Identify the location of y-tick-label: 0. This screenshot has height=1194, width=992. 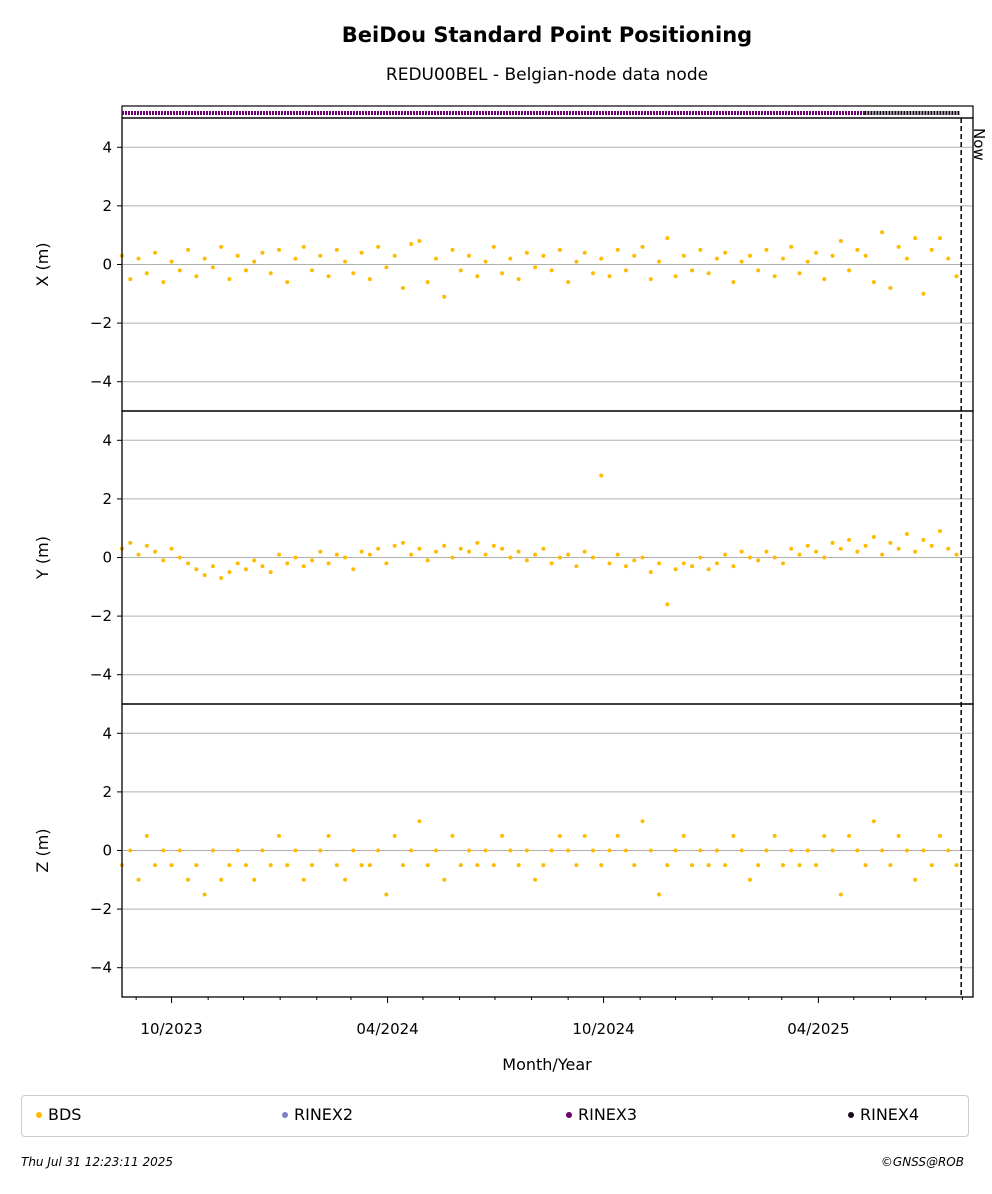
(107, 265).